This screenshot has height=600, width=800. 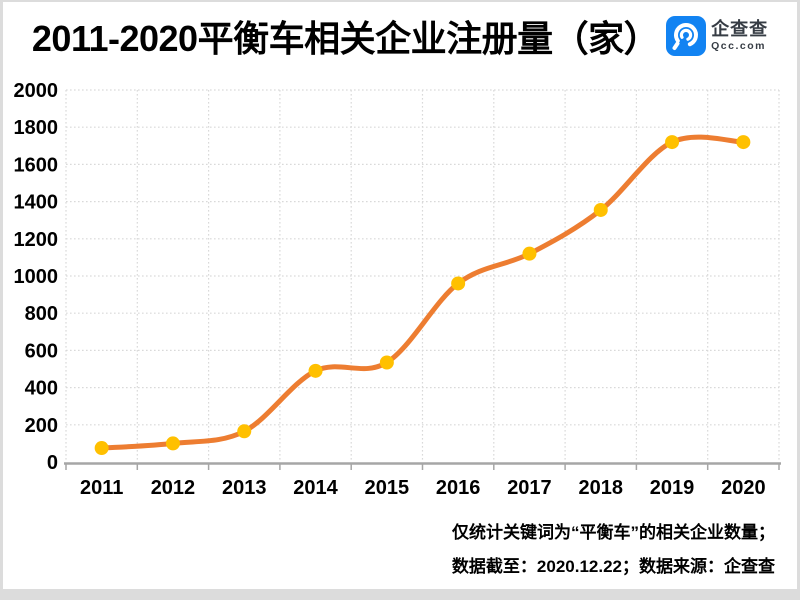 What do you see at coordinates (315, 370) in the screenshot?
I see `data-point-2014` at bounding box center [315, 370].